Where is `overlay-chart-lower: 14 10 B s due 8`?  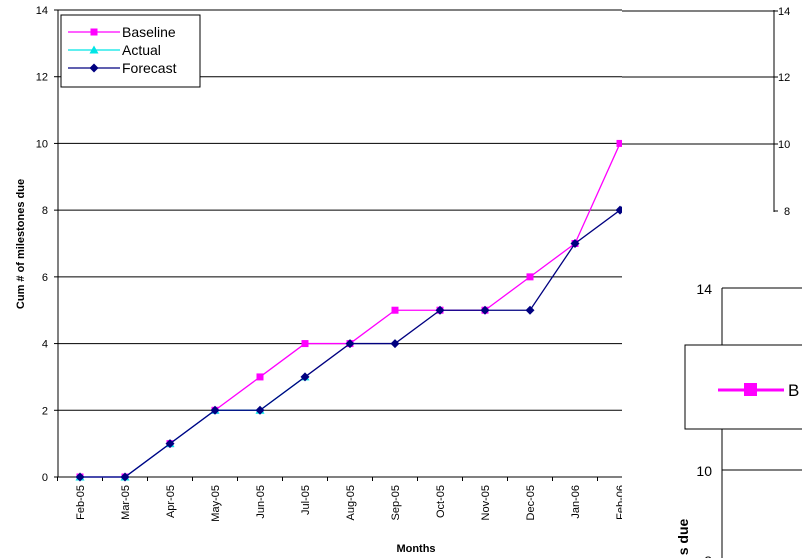 overlay-chart-lower: 14 10 B s due 8 is located at coordinates (712, 411).